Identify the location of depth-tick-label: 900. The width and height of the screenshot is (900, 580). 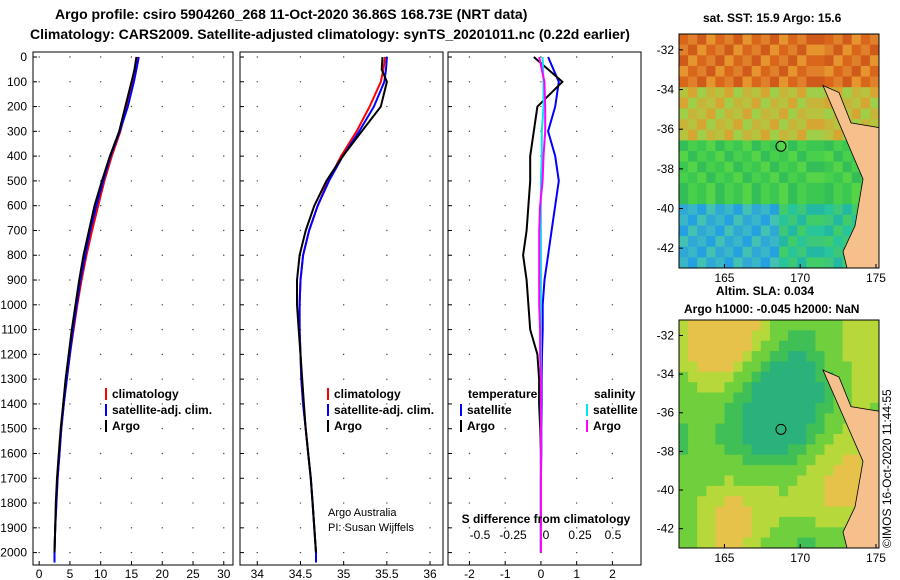
(17, 280).